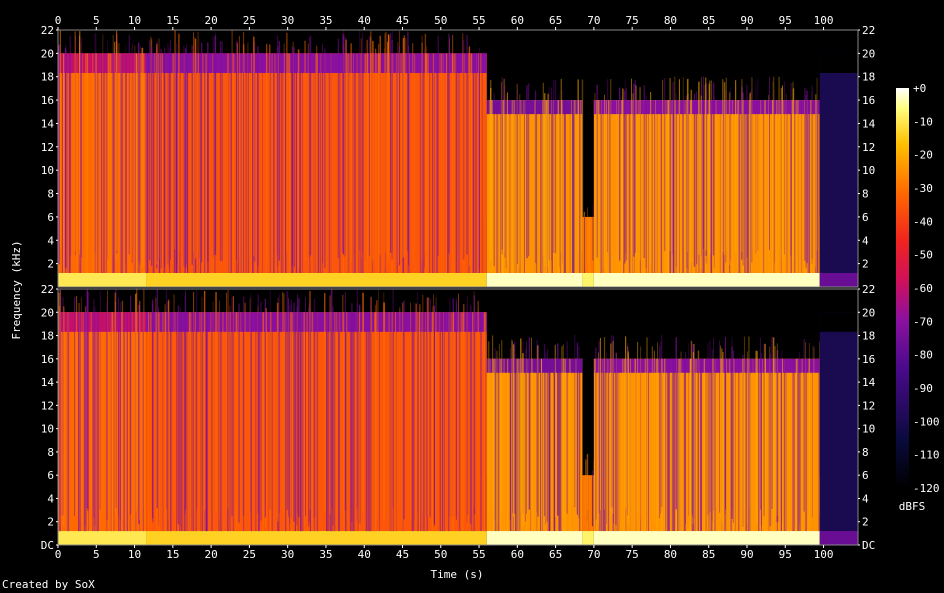 This screenshot has height=593, width=944. I want to click on y-tick-label-right: 14, so click(869, 382).